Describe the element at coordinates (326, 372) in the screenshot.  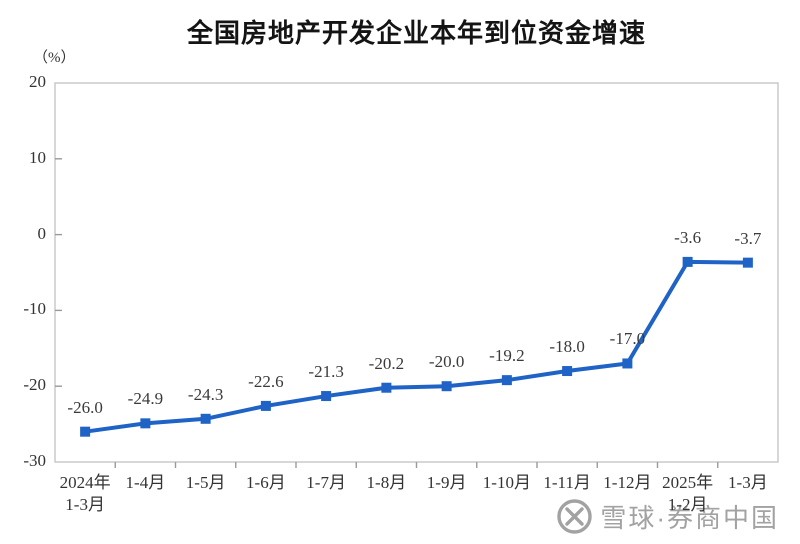
I see `data-value-label: -21.3` at that location.